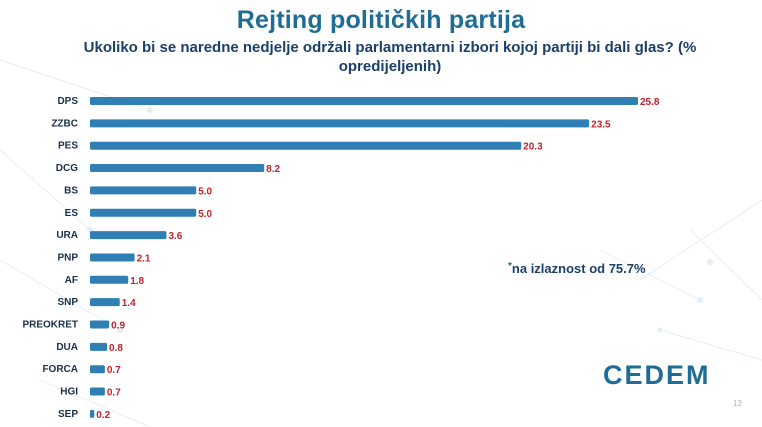 This screenshot has width=762, height=427. What do you see at coordinates (650, 102) in the screenshot?
I see `value-label-dps: 25.8` at bounding box center [650, 102].